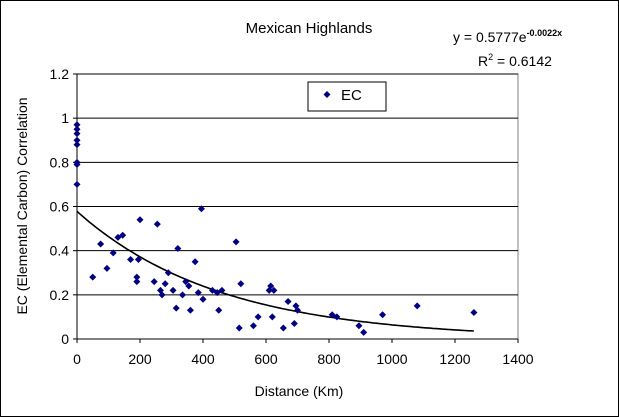  Describe the element at coordinates (391, 359) in the screenshot. I see `x-tick-label: 1000` at that location.